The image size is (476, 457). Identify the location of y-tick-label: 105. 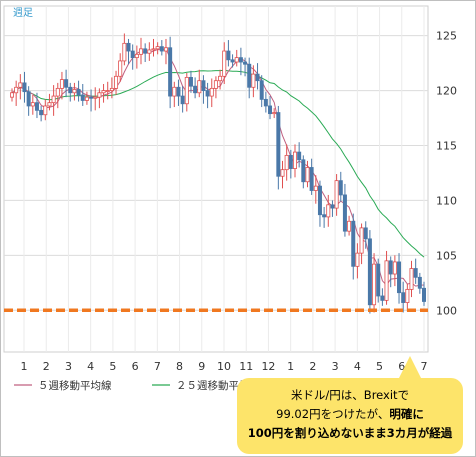
(446, 255).